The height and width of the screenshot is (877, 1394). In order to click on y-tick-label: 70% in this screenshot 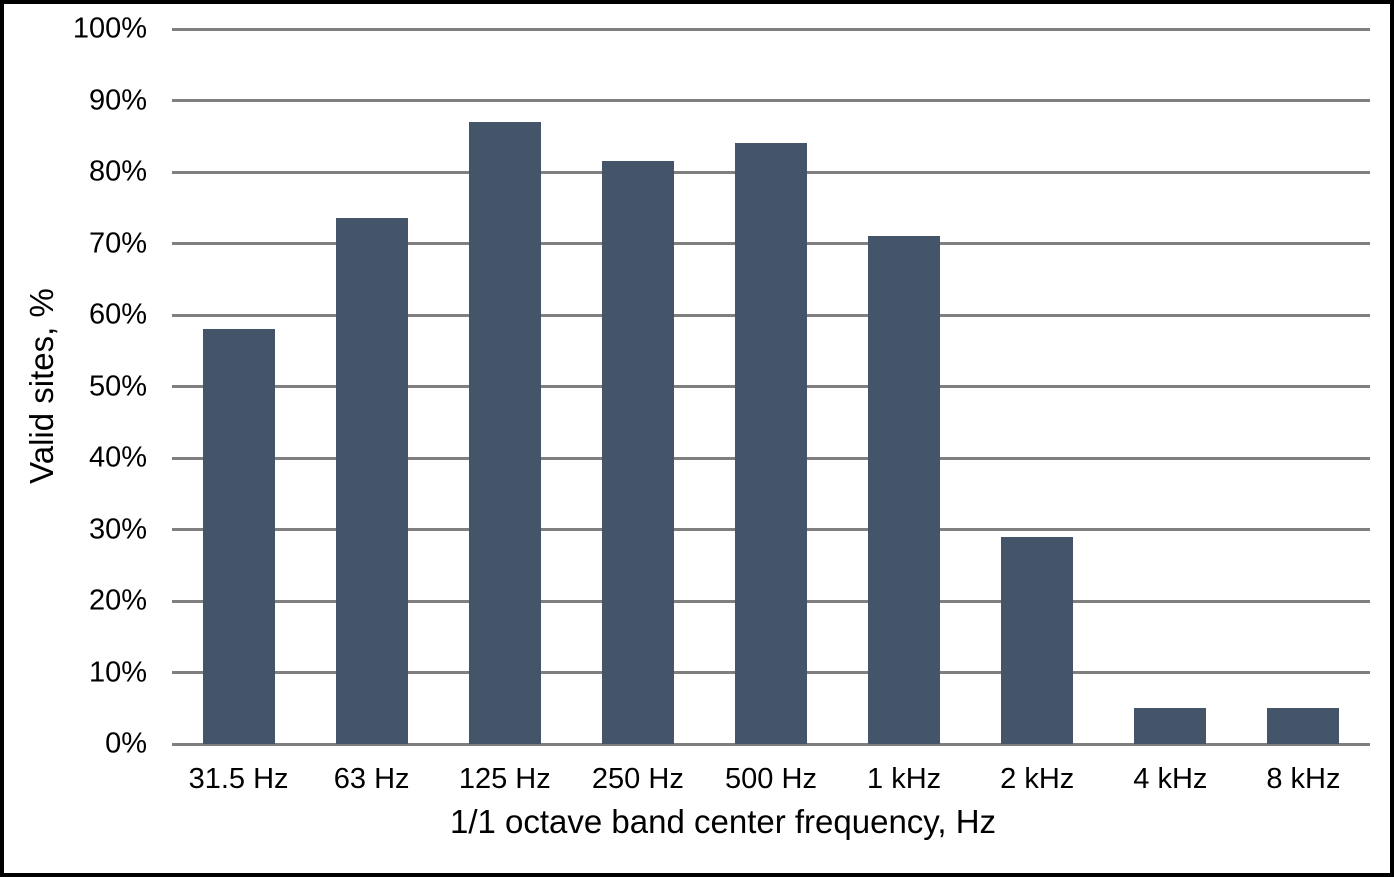, I will do `click(117, 243)`.